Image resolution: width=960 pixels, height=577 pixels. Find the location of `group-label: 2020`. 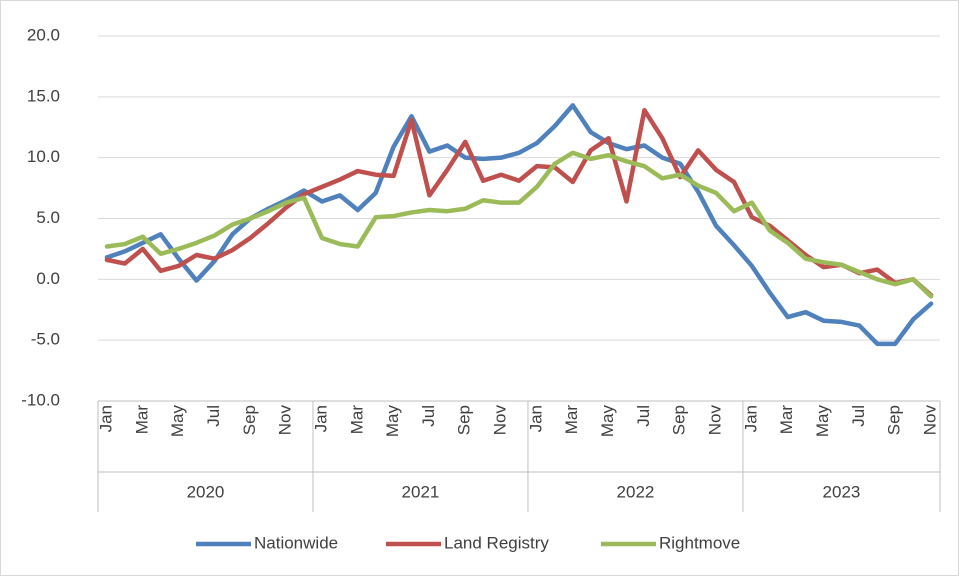

group-label: 2020 is located at coordinates (206, 491).